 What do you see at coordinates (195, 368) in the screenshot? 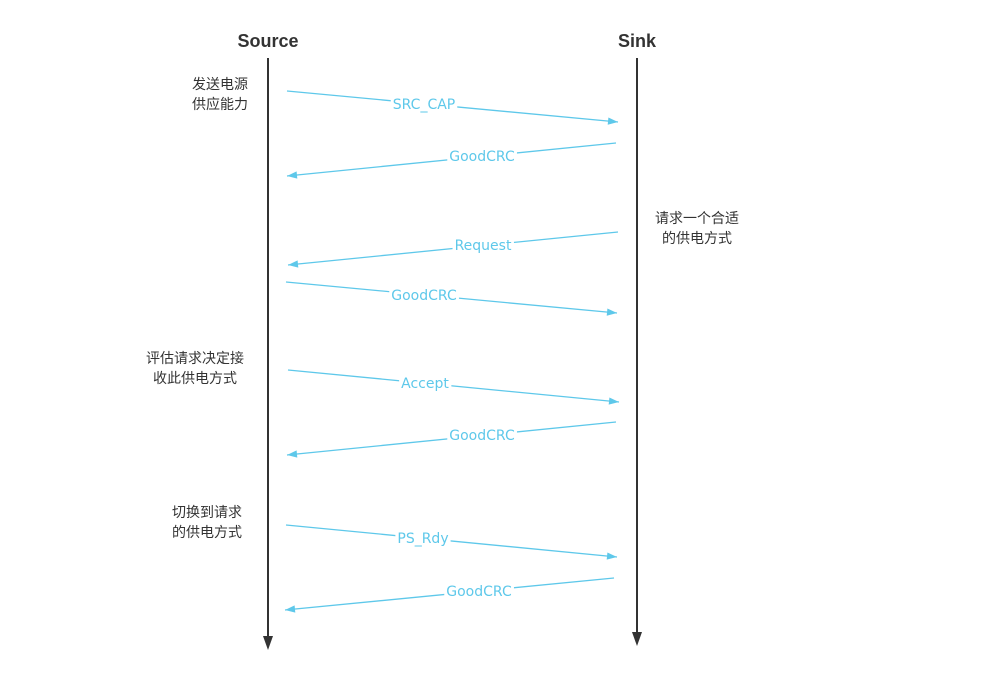
I see `note-evaluate-request: 评估请求决定接 收此供电方式` at bounding box center [195, 368].